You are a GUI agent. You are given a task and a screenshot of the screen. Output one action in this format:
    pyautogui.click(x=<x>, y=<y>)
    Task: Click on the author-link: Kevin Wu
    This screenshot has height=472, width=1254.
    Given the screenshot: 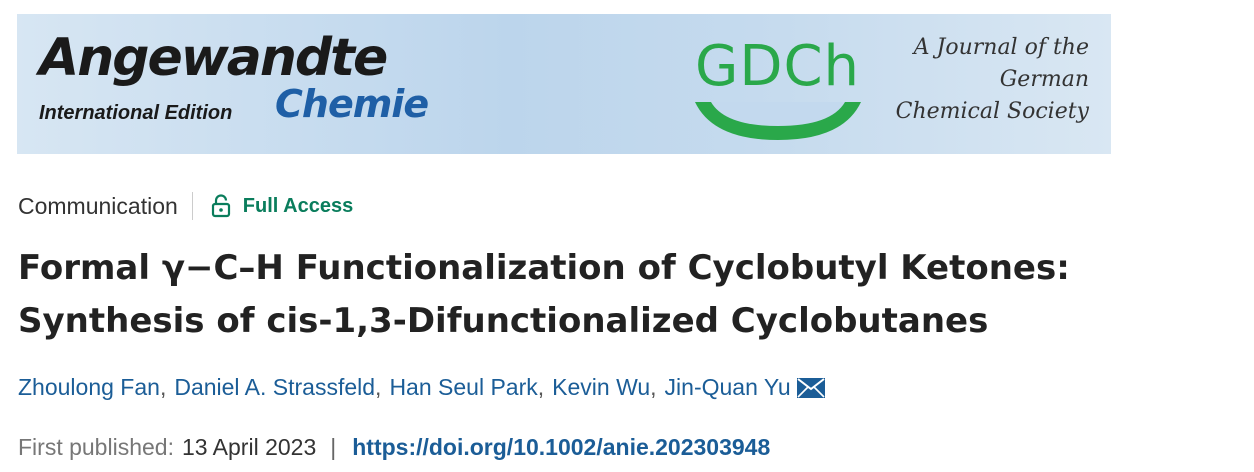 What is the action you would take?
    pyautogui.click(x=601, y=387)
    